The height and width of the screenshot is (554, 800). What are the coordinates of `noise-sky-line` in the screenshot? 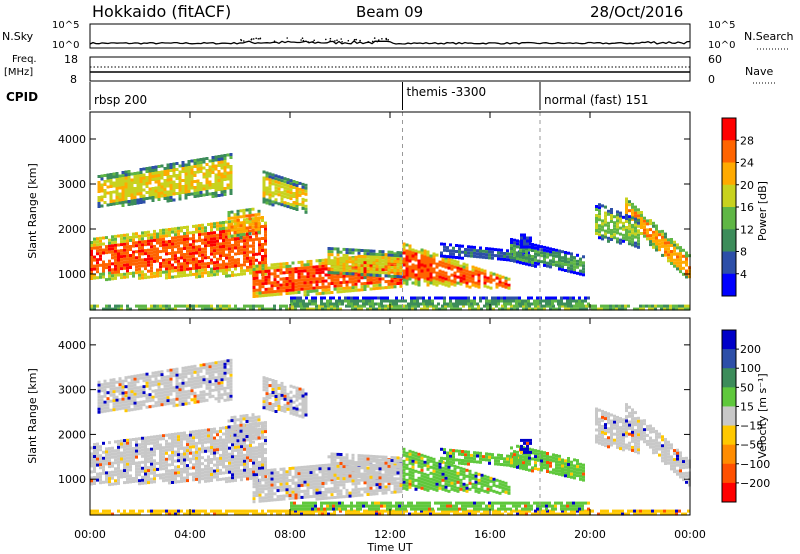 It's located at (390, 42).